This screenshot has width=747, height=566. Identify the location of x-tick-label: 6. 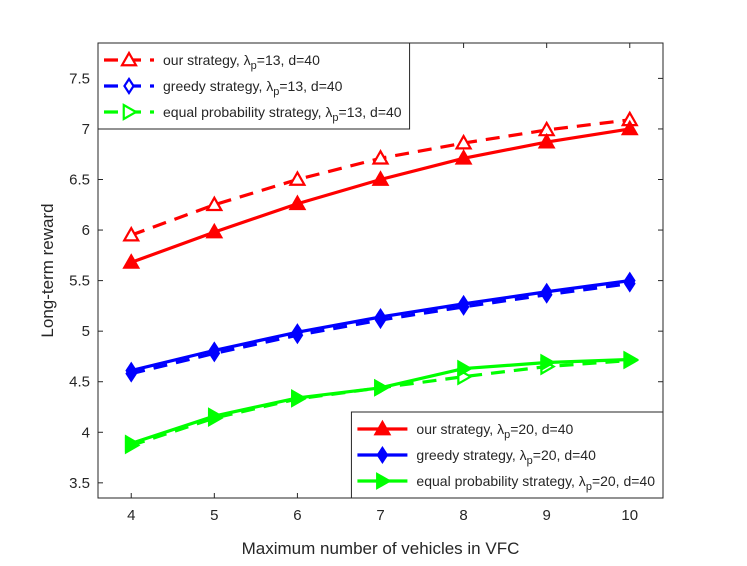
(297, 515).